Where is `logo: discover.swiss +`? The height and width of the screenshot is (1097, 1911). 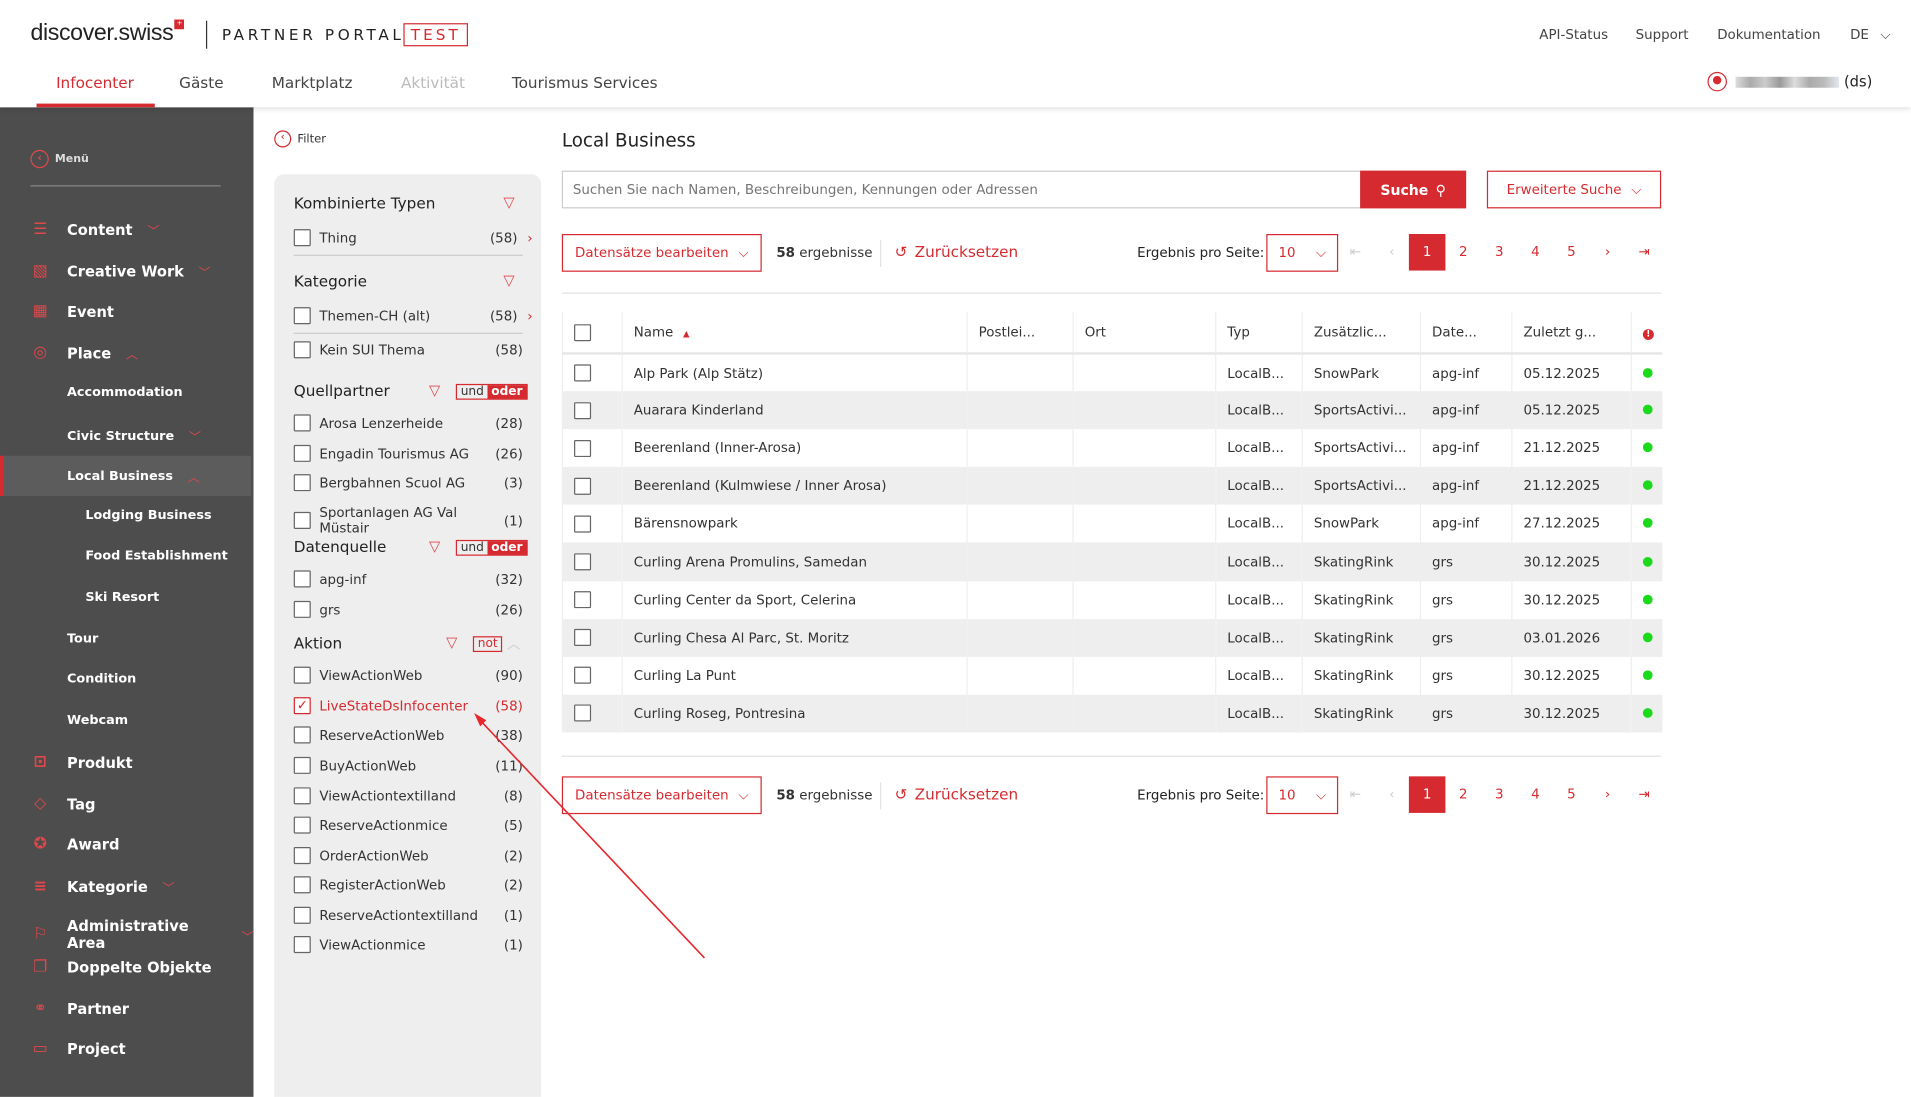
logo: discover.swiss + is located at coordinates (107, 33).